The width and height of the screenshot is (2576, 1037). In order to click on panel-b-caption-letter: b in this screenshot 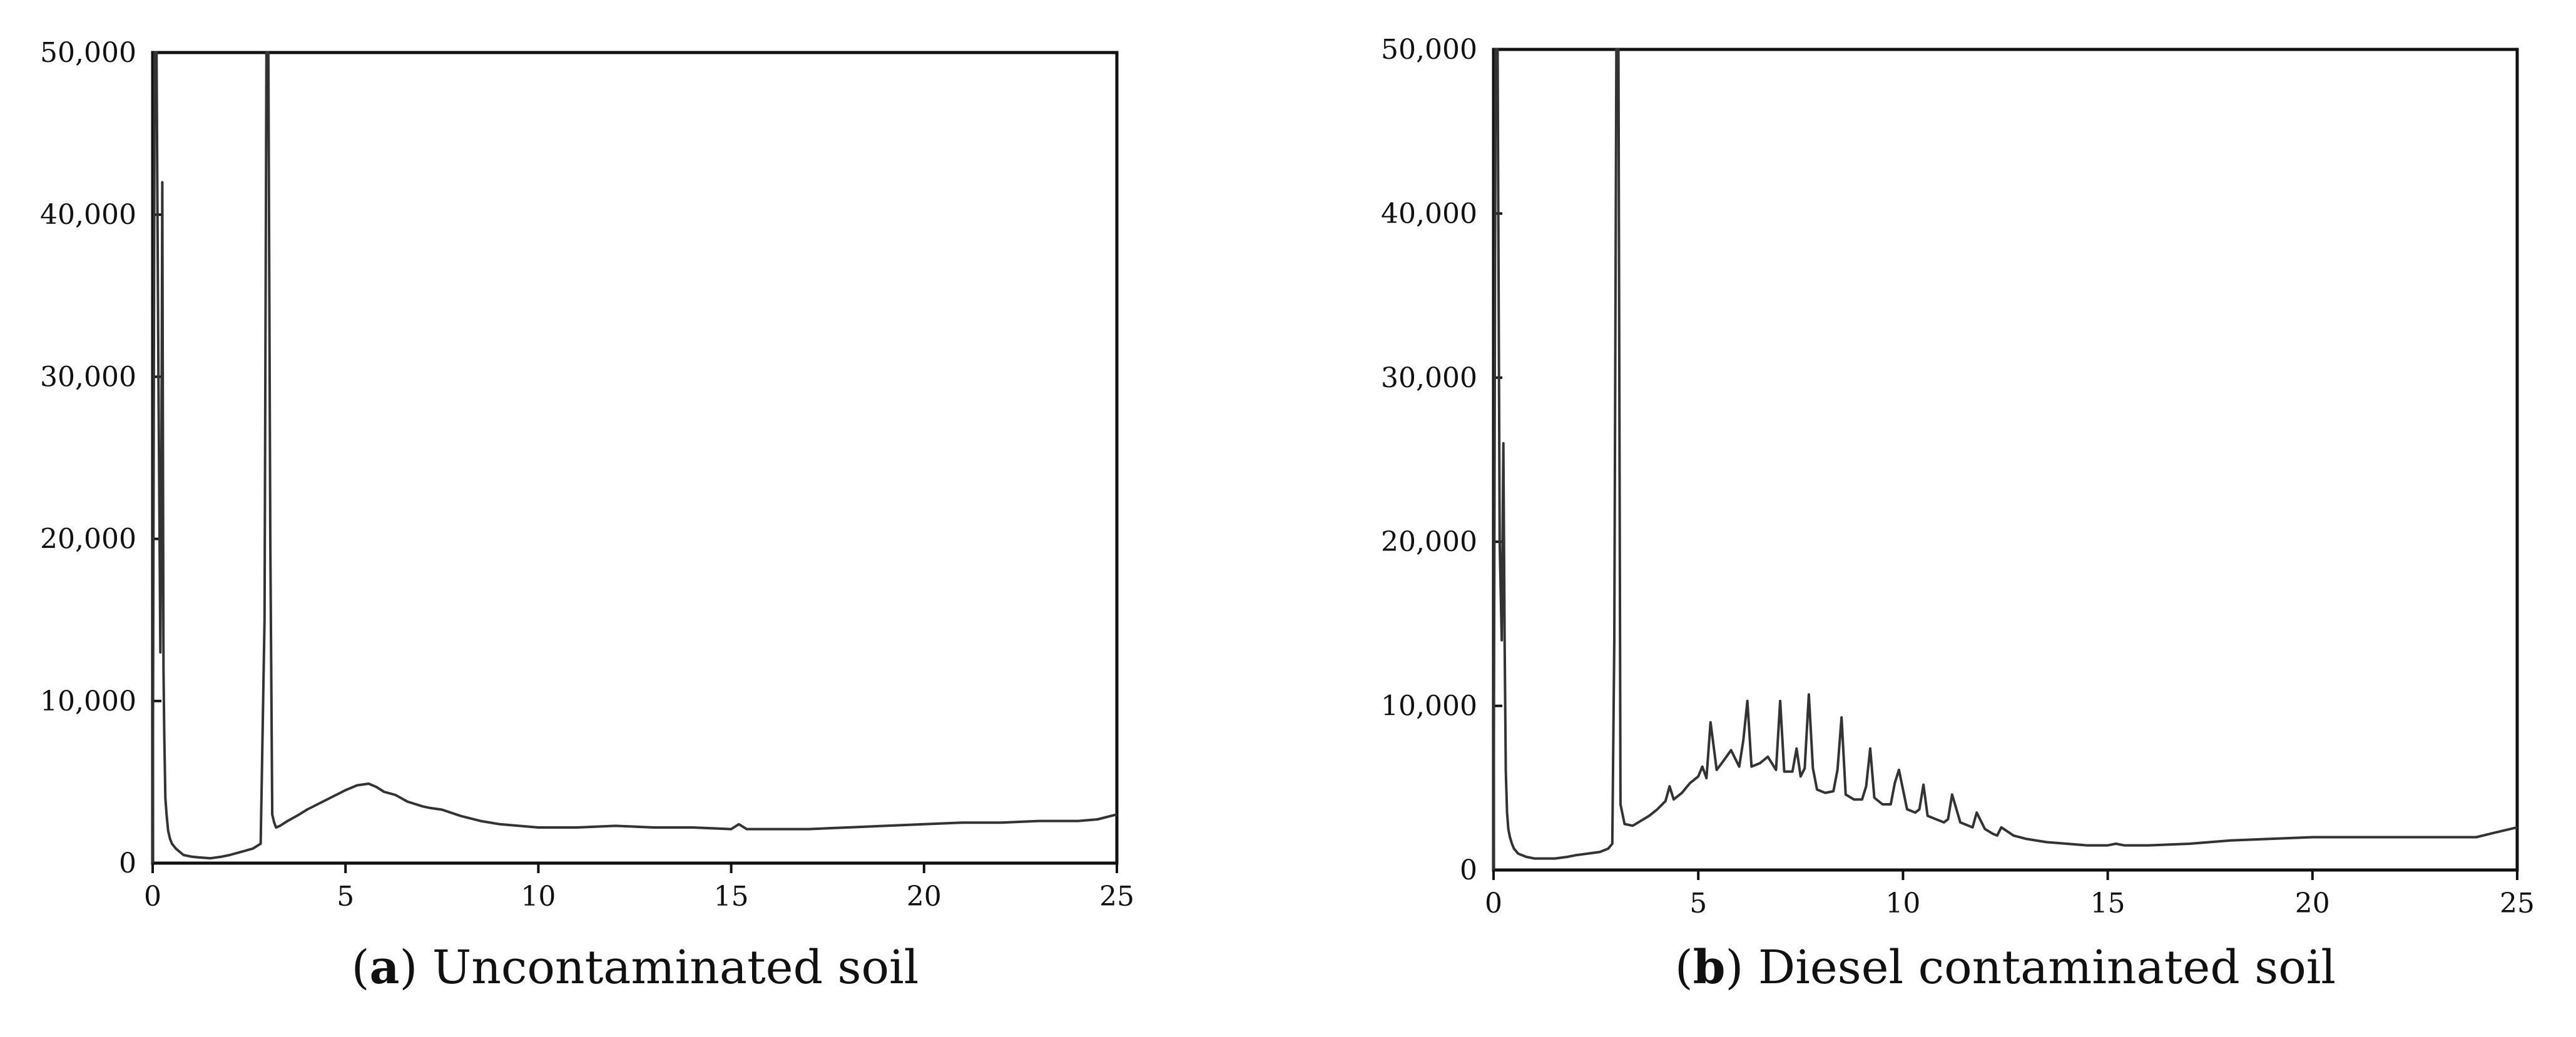, I will do `click(1709, 967)`.